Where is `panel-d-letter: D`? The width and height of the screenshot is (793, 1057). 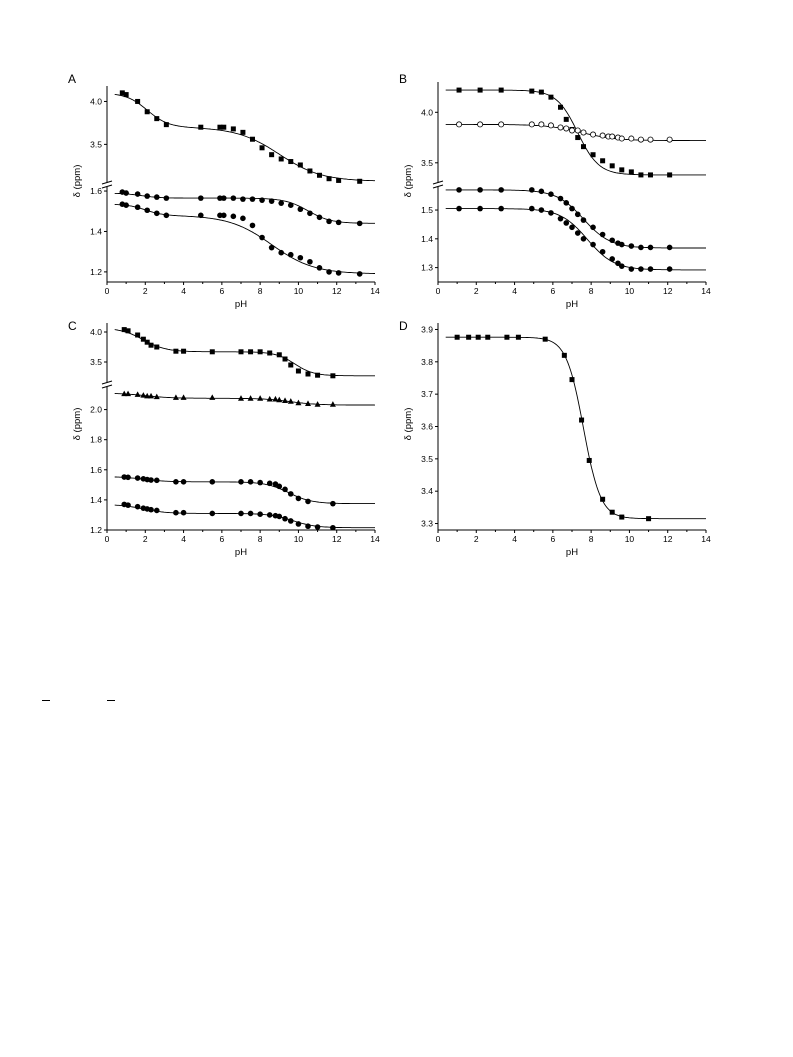 panel-d-letter: D is located at coordinates (403, 326).